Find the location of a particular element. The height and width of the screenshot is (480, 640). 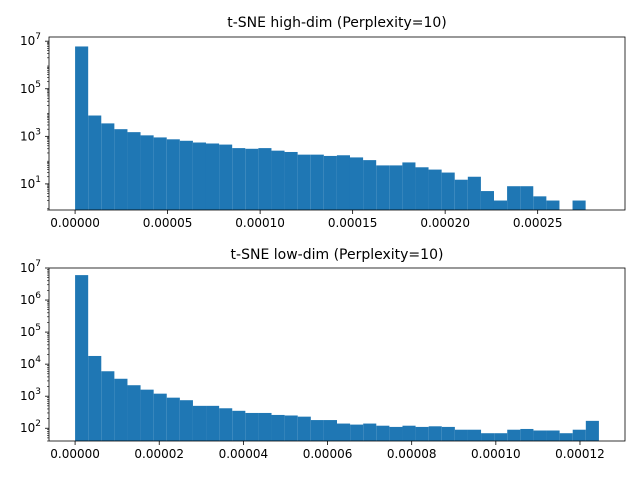

x-tick-label: 0.00015 is located at coordinates (353, 223).